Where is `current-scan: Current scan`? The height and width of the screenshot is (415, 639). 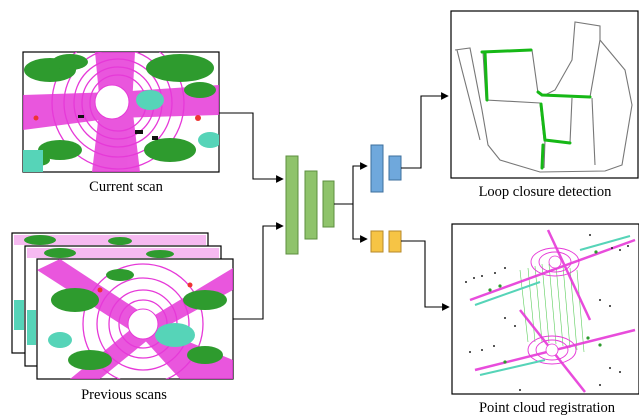
current-scan: Current scan is located at coordinates (121, 123).